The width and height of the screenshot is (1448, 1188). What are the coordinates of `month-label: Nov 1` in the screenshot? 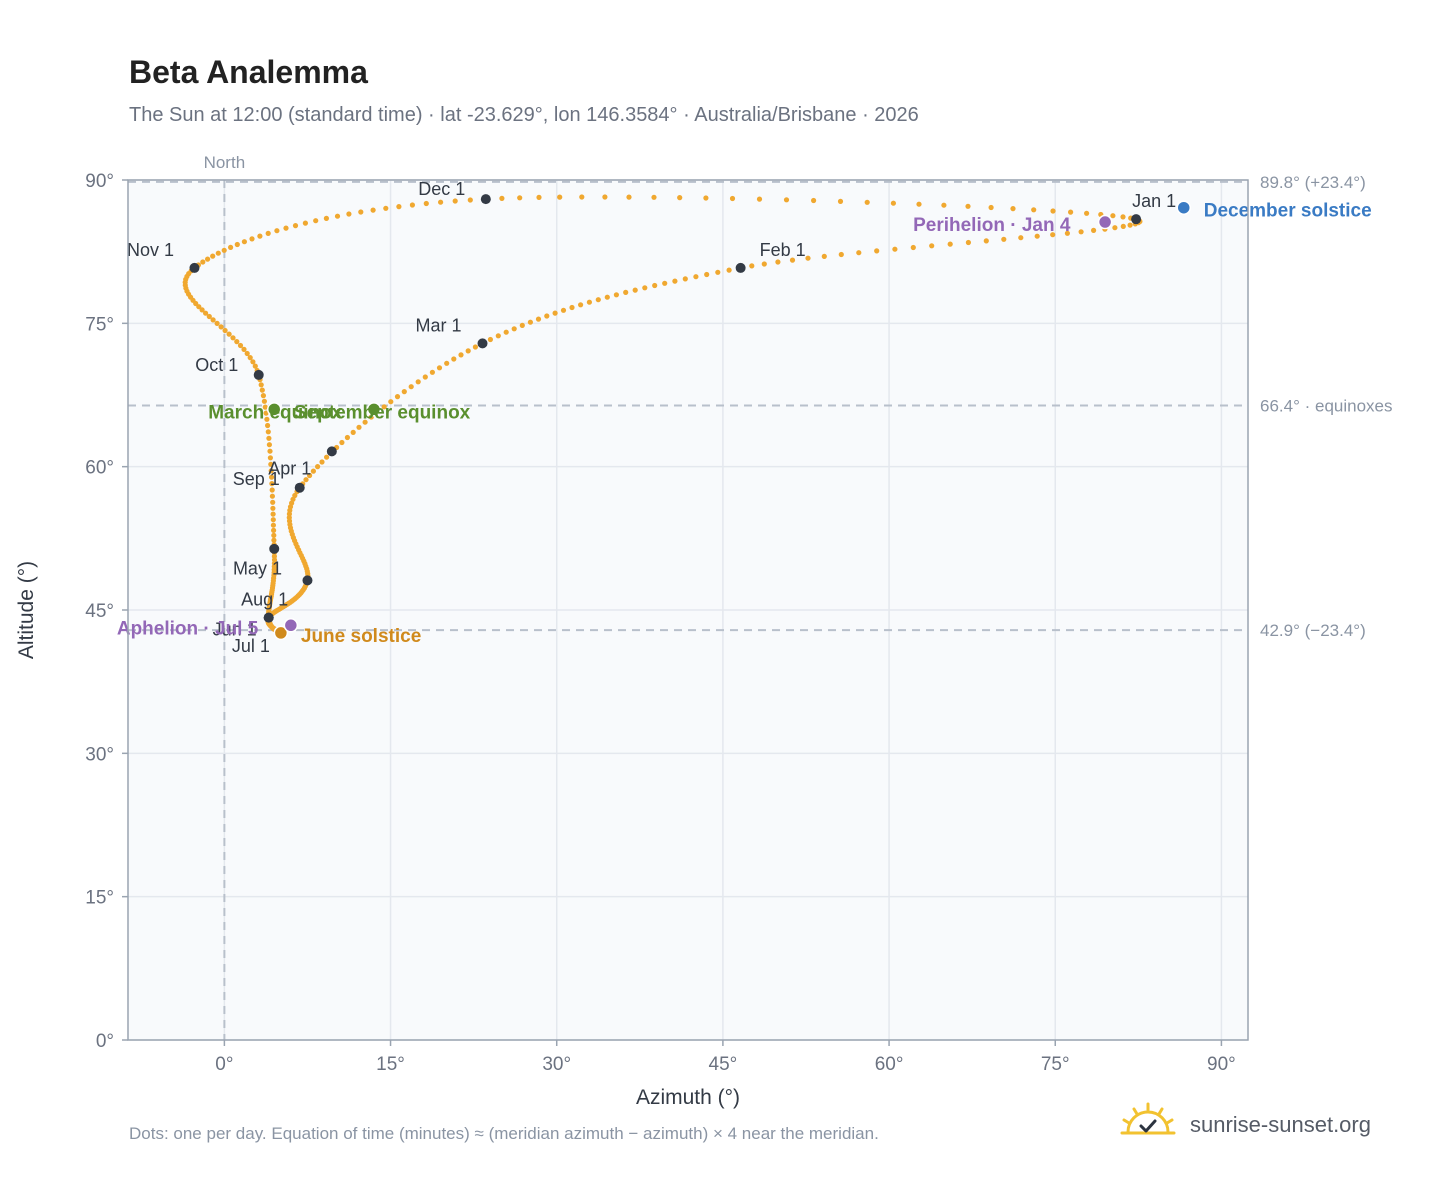 It's located at (150, 250).